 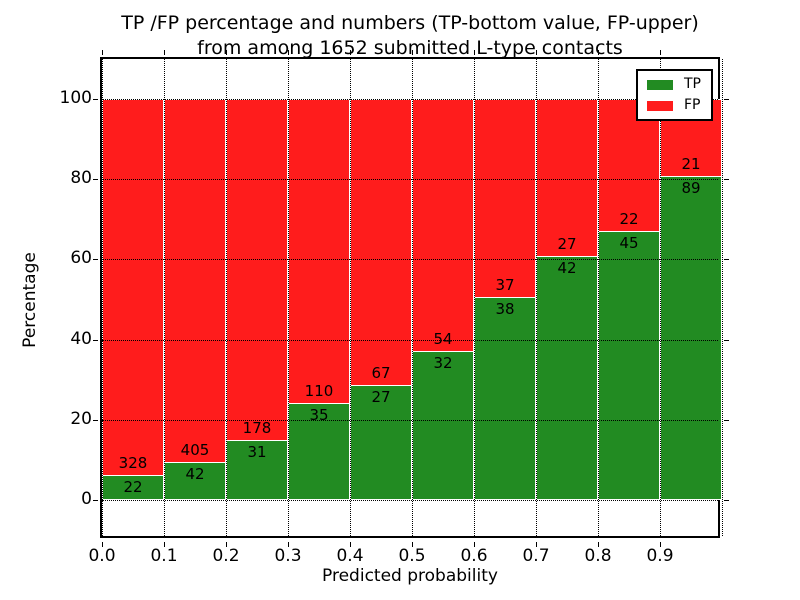 I want to click on x-tick-label: 0.7, so click(x=536, y=556).